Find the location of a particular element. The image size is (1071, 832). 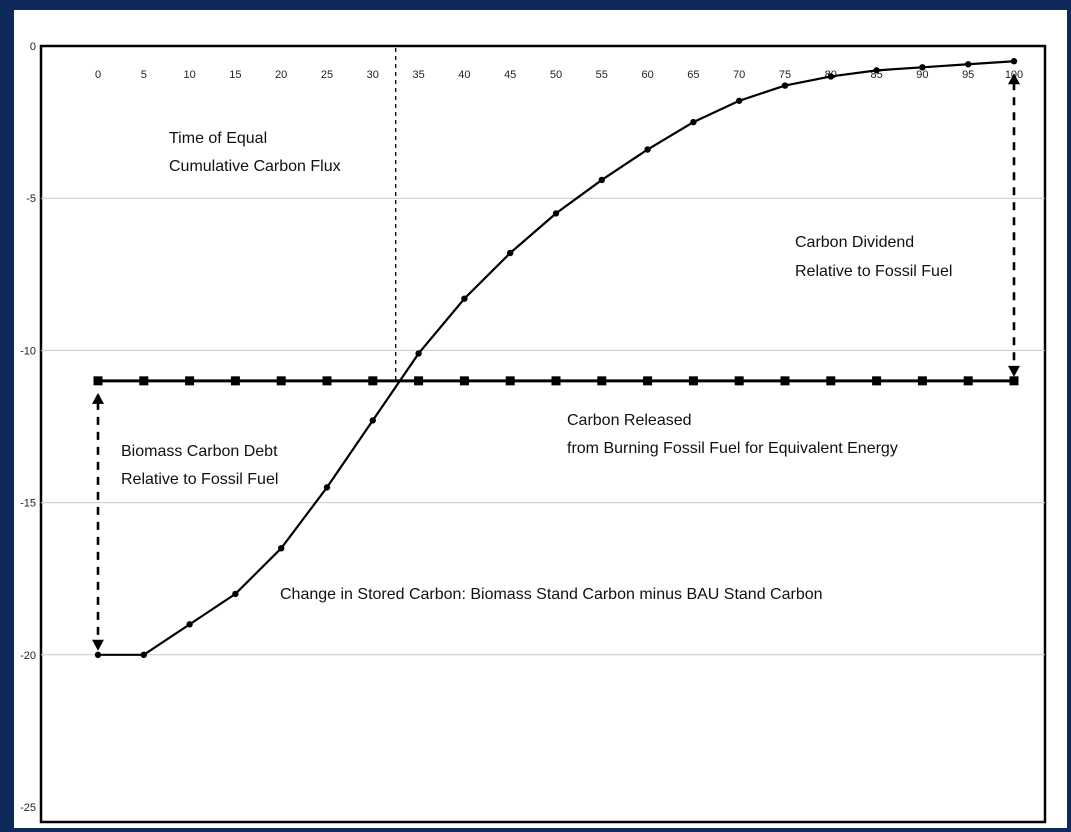

x-tick-label: 75 is located at coordinates (785, 75).